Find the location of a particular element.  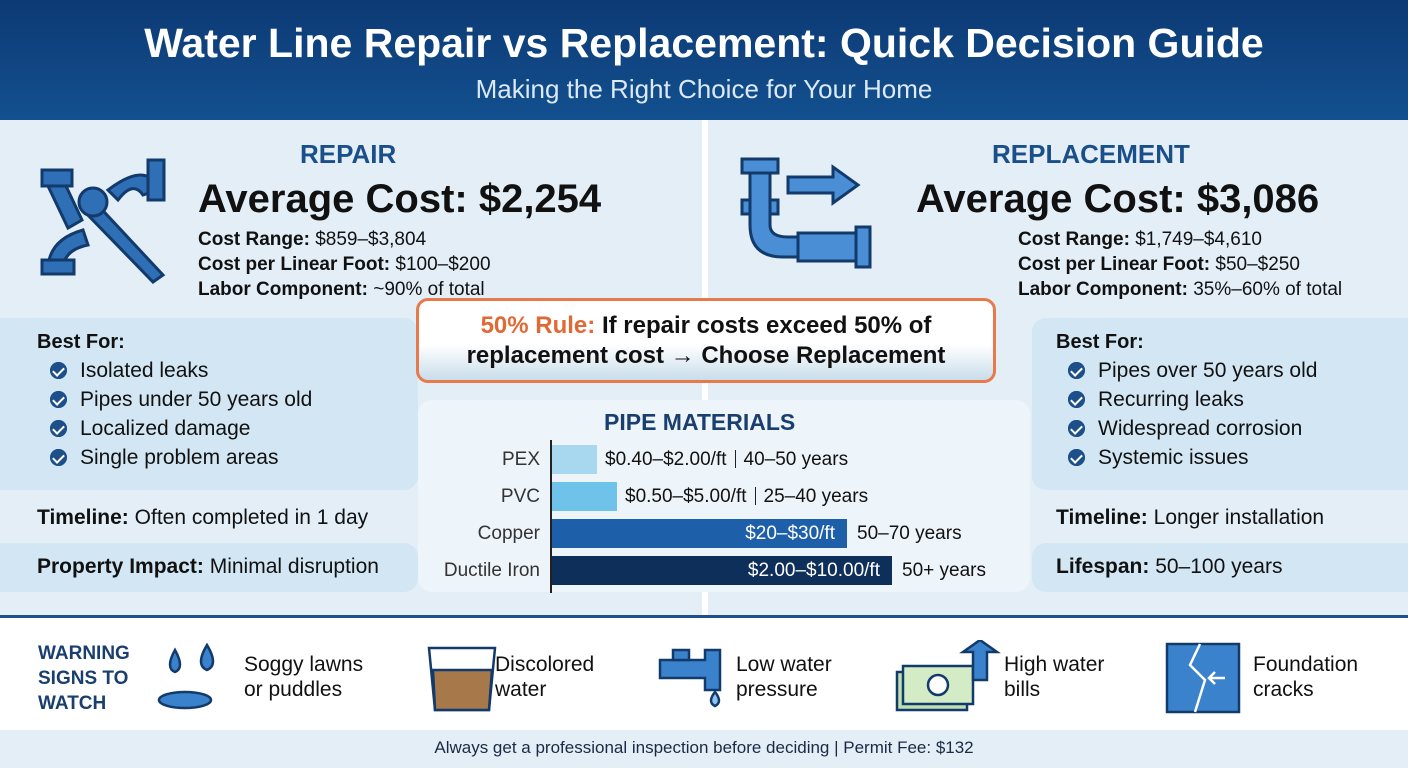

material-cost: $2.00–$10.00/ft is located at coordinates (813, 570).